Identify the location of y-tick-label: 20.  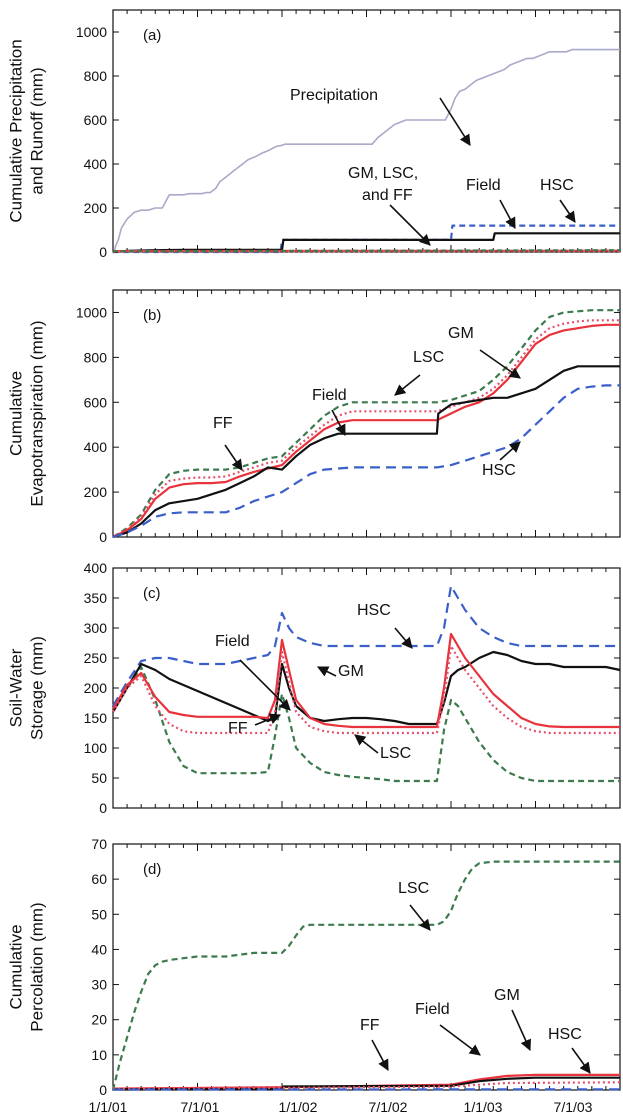
(99, 1020).